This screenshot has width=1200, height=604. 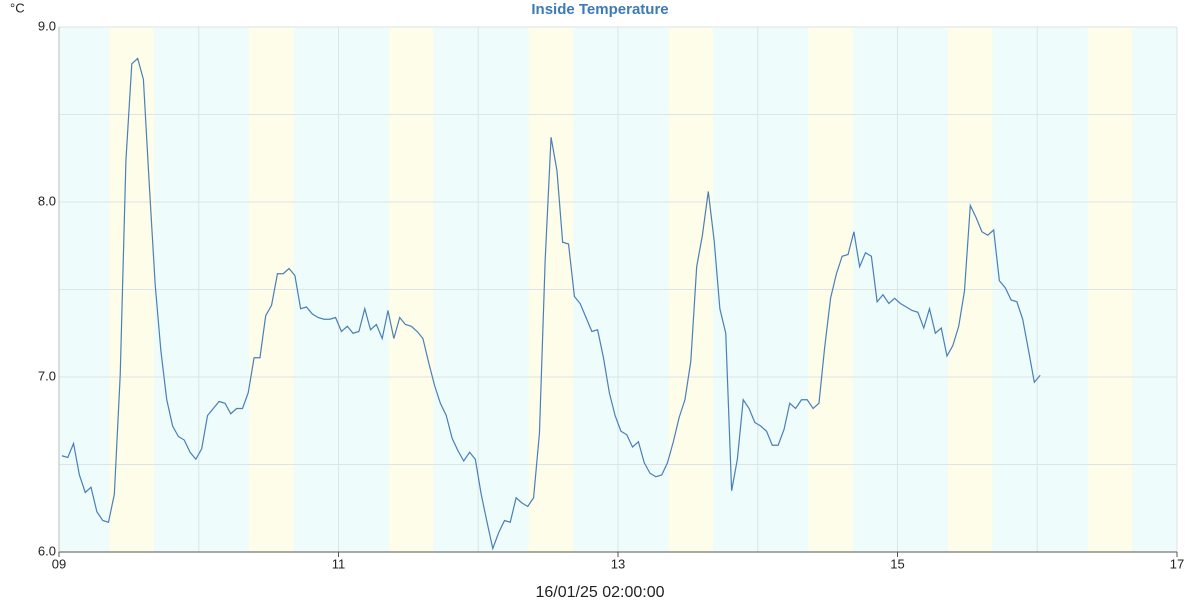 I want to click on y-unit: °C, so click(x=17, y=7).